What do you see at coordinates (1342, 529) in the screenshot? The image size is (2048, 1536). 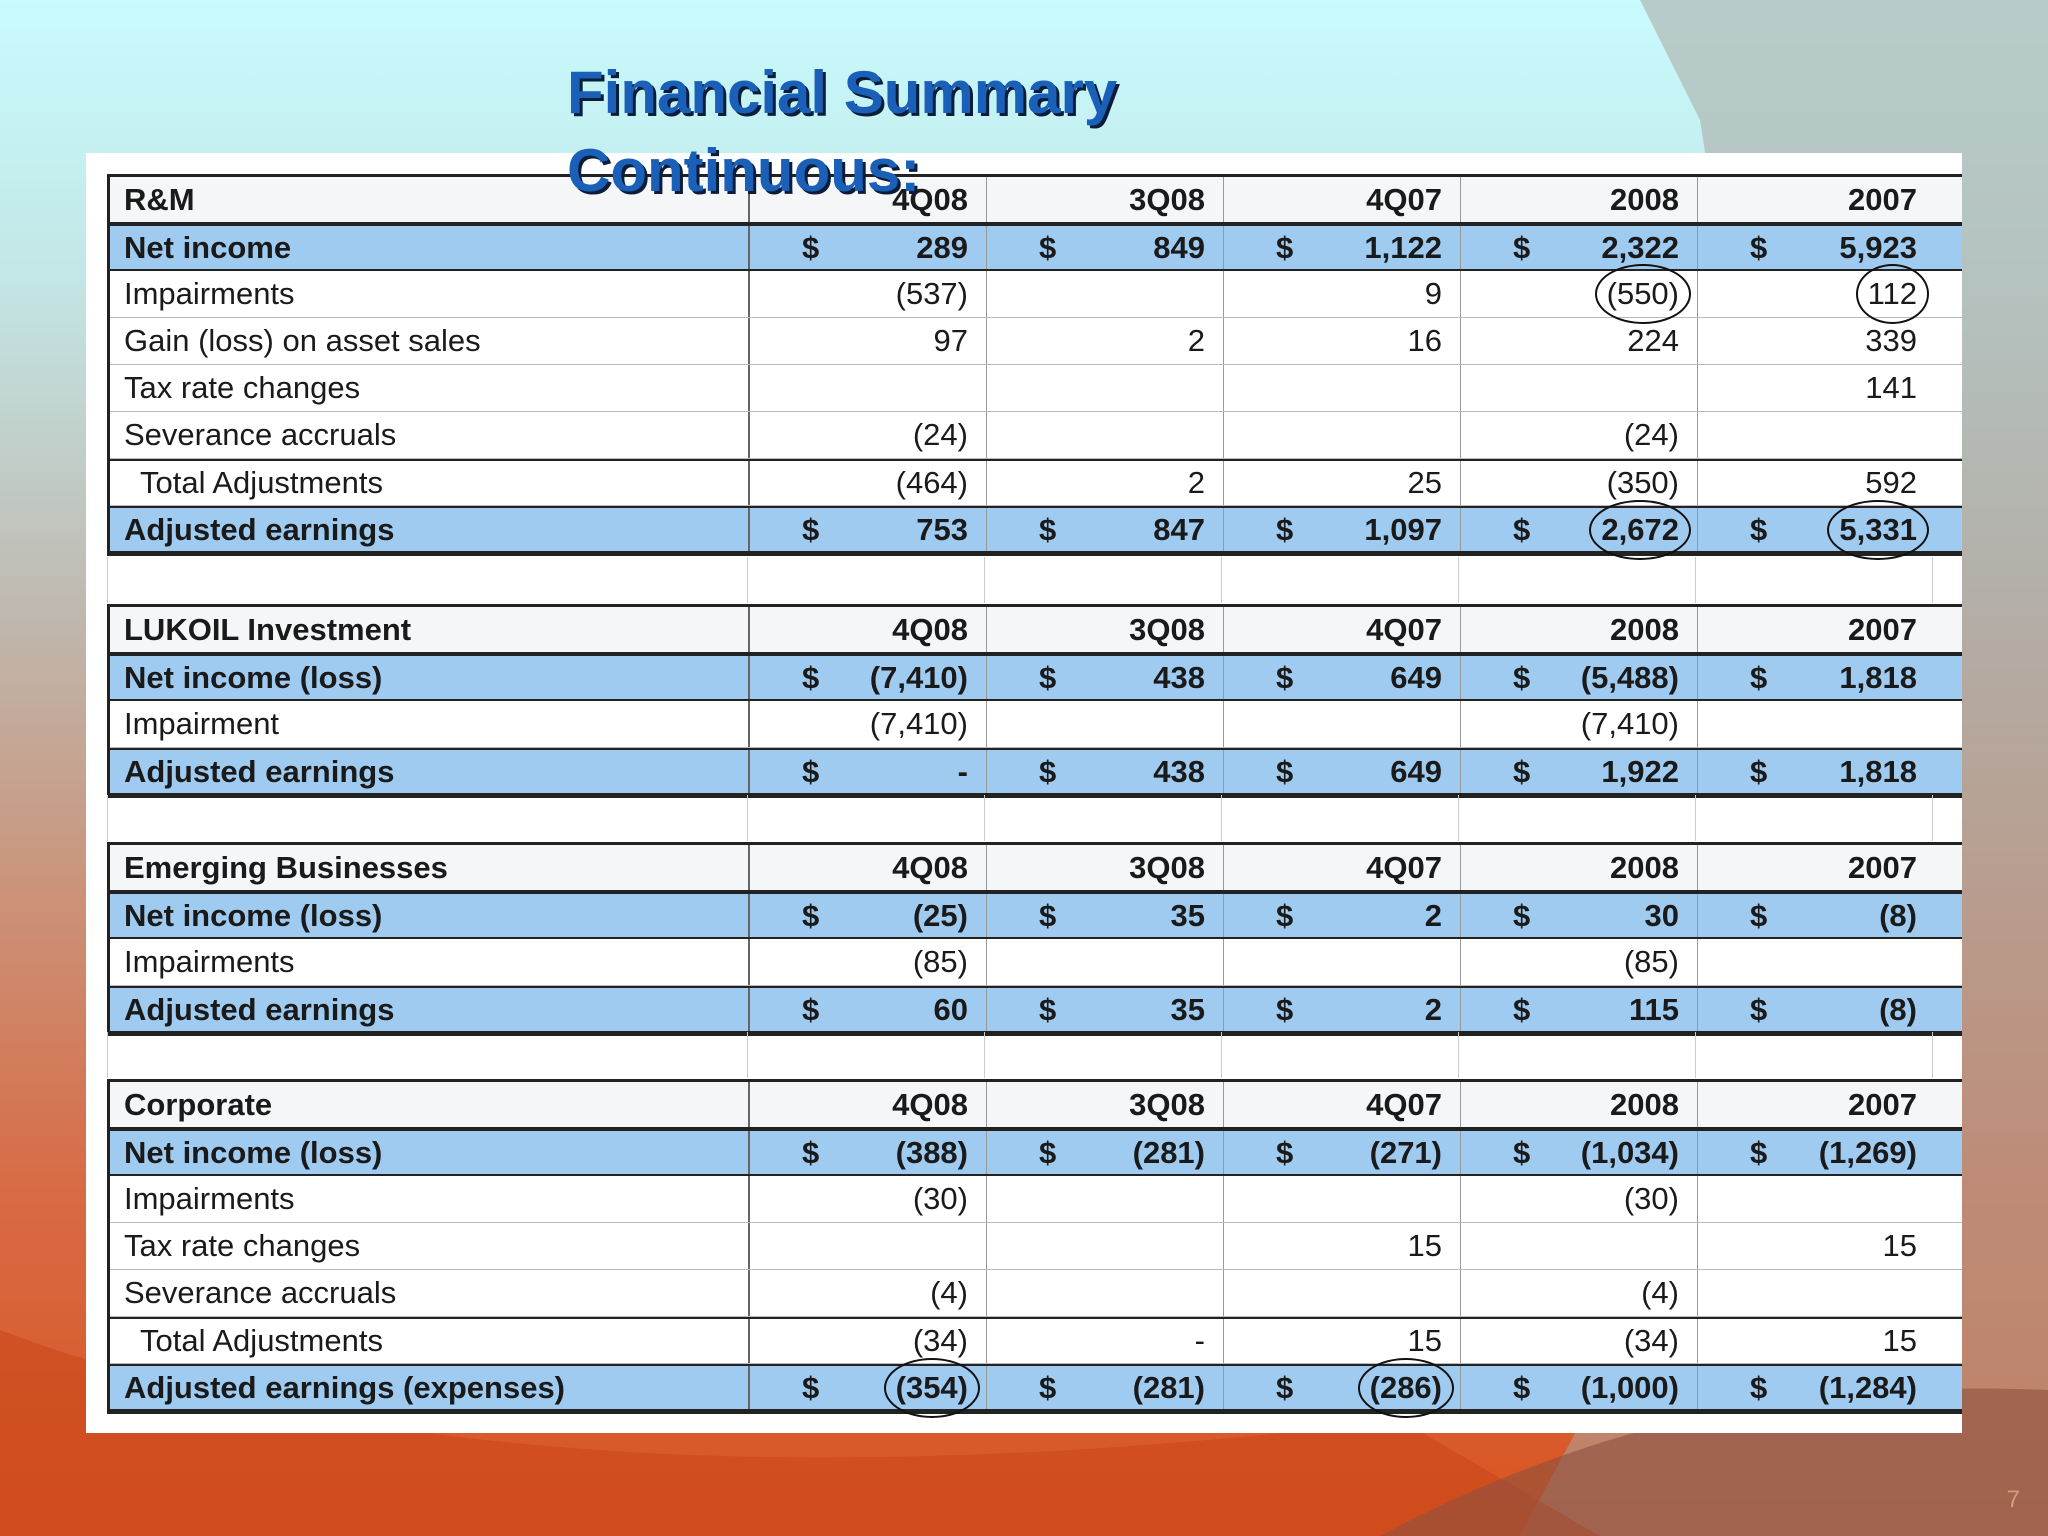 I see `value-cell: $1,097` at bounding box center [1342, 529].